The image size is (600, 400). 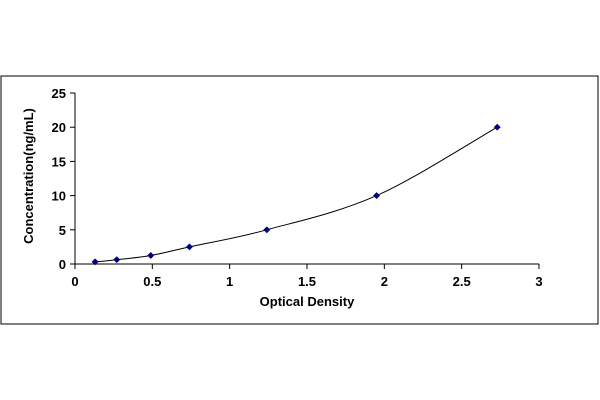 I want to click on x-tick-label-6: 3, so click(x=538, y=281).